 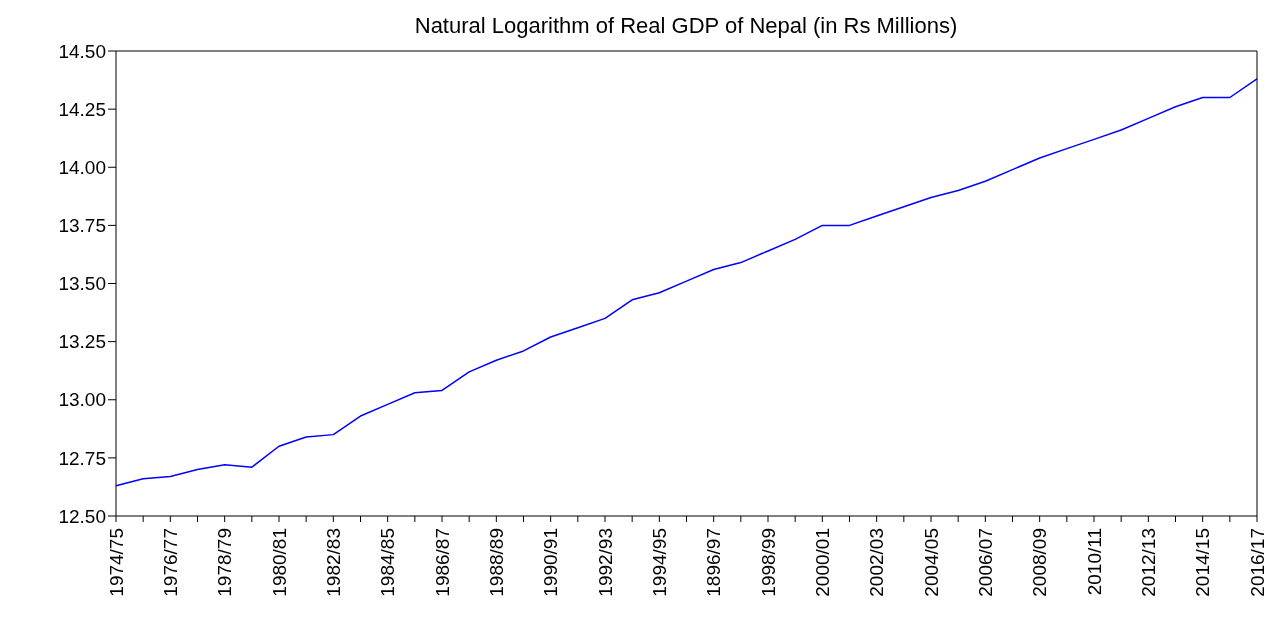 I want to click on x-tick-label: 1994/95, so click(x=659, y=562).